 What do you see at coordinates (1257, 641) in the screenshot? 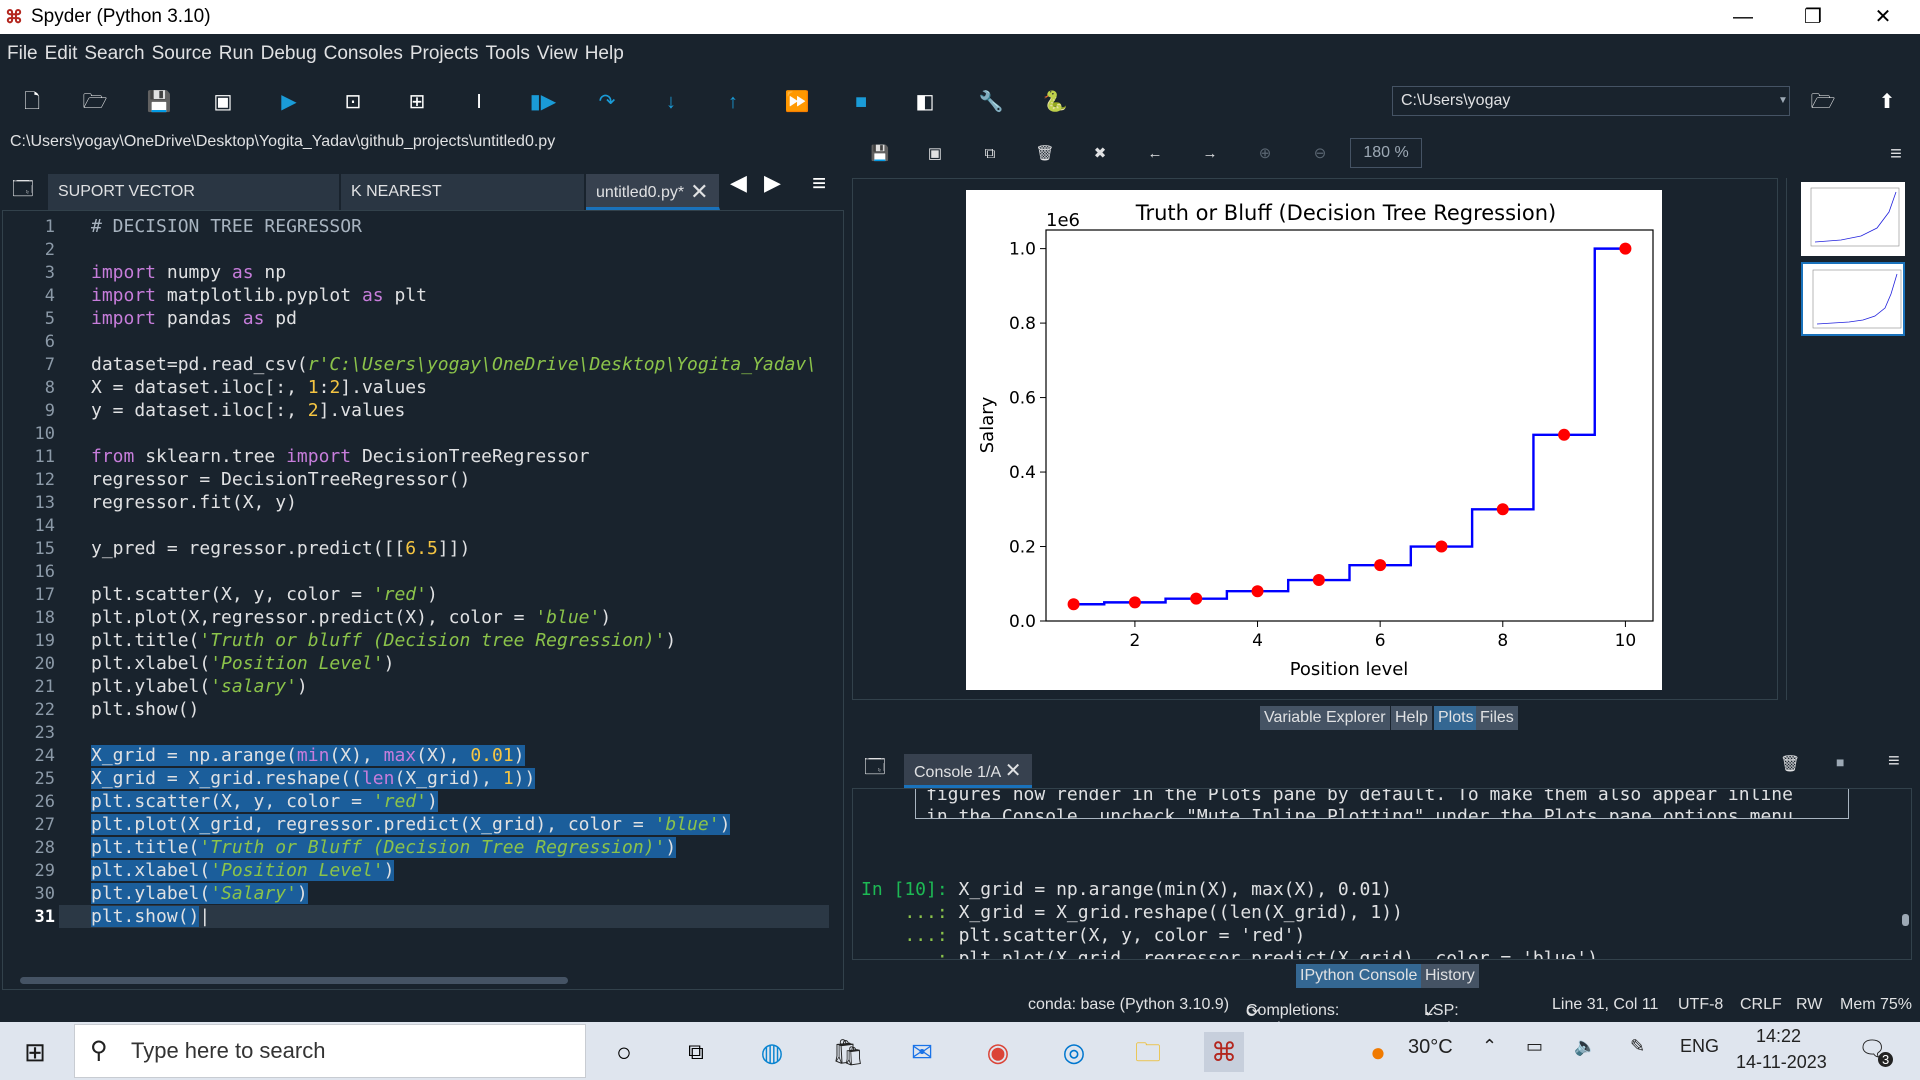
I see `x-tick-label: 4` at bounding box center [1257, 641].